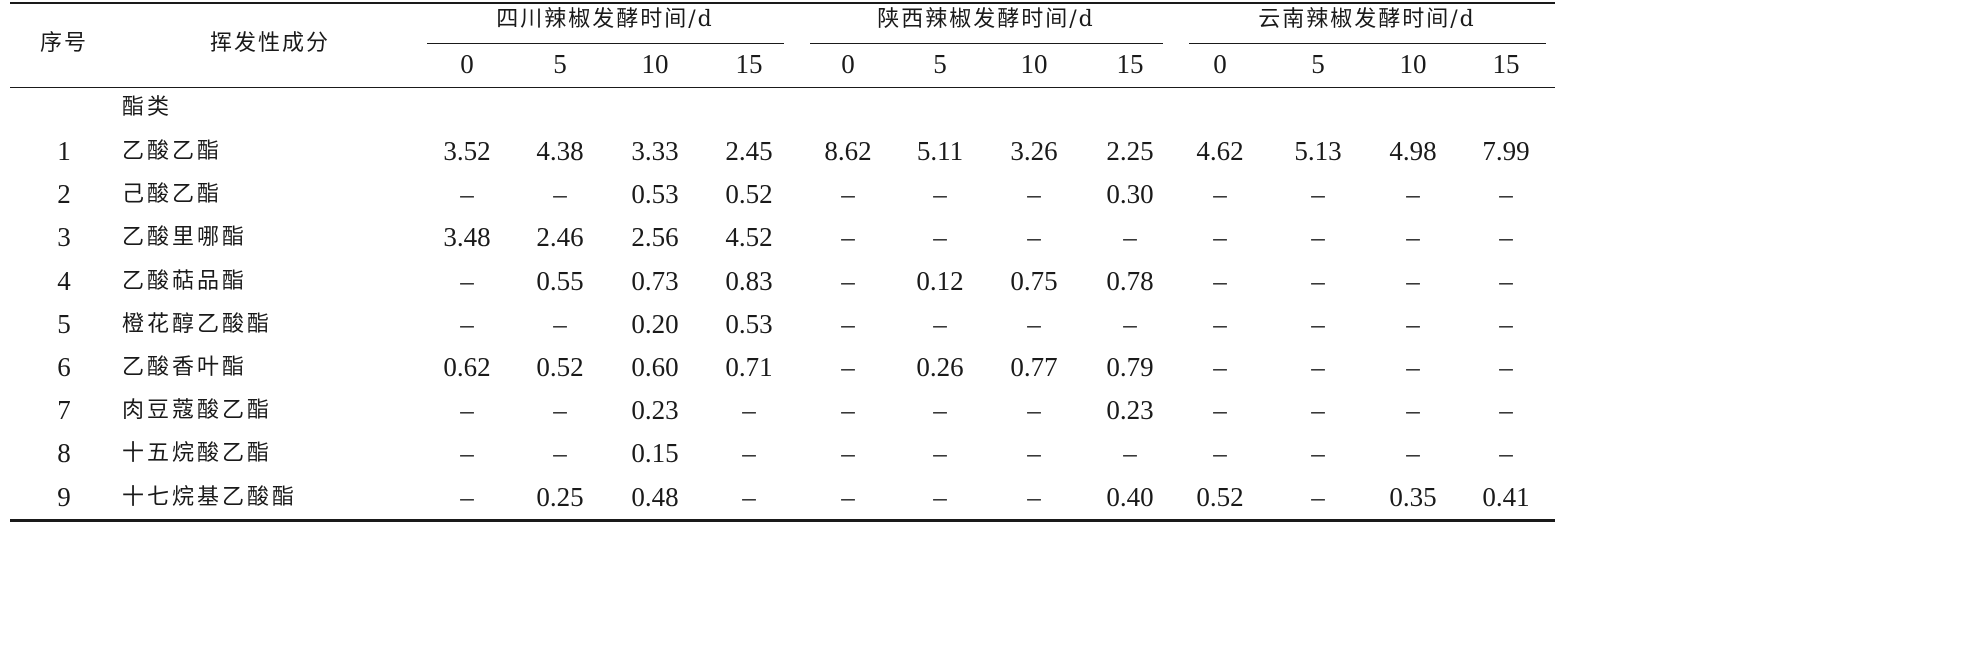 The image size is (1963, 653). Describe the element at coordinates (655, 453) in the screenshot. I see `value-cell: 0.15` at that location.